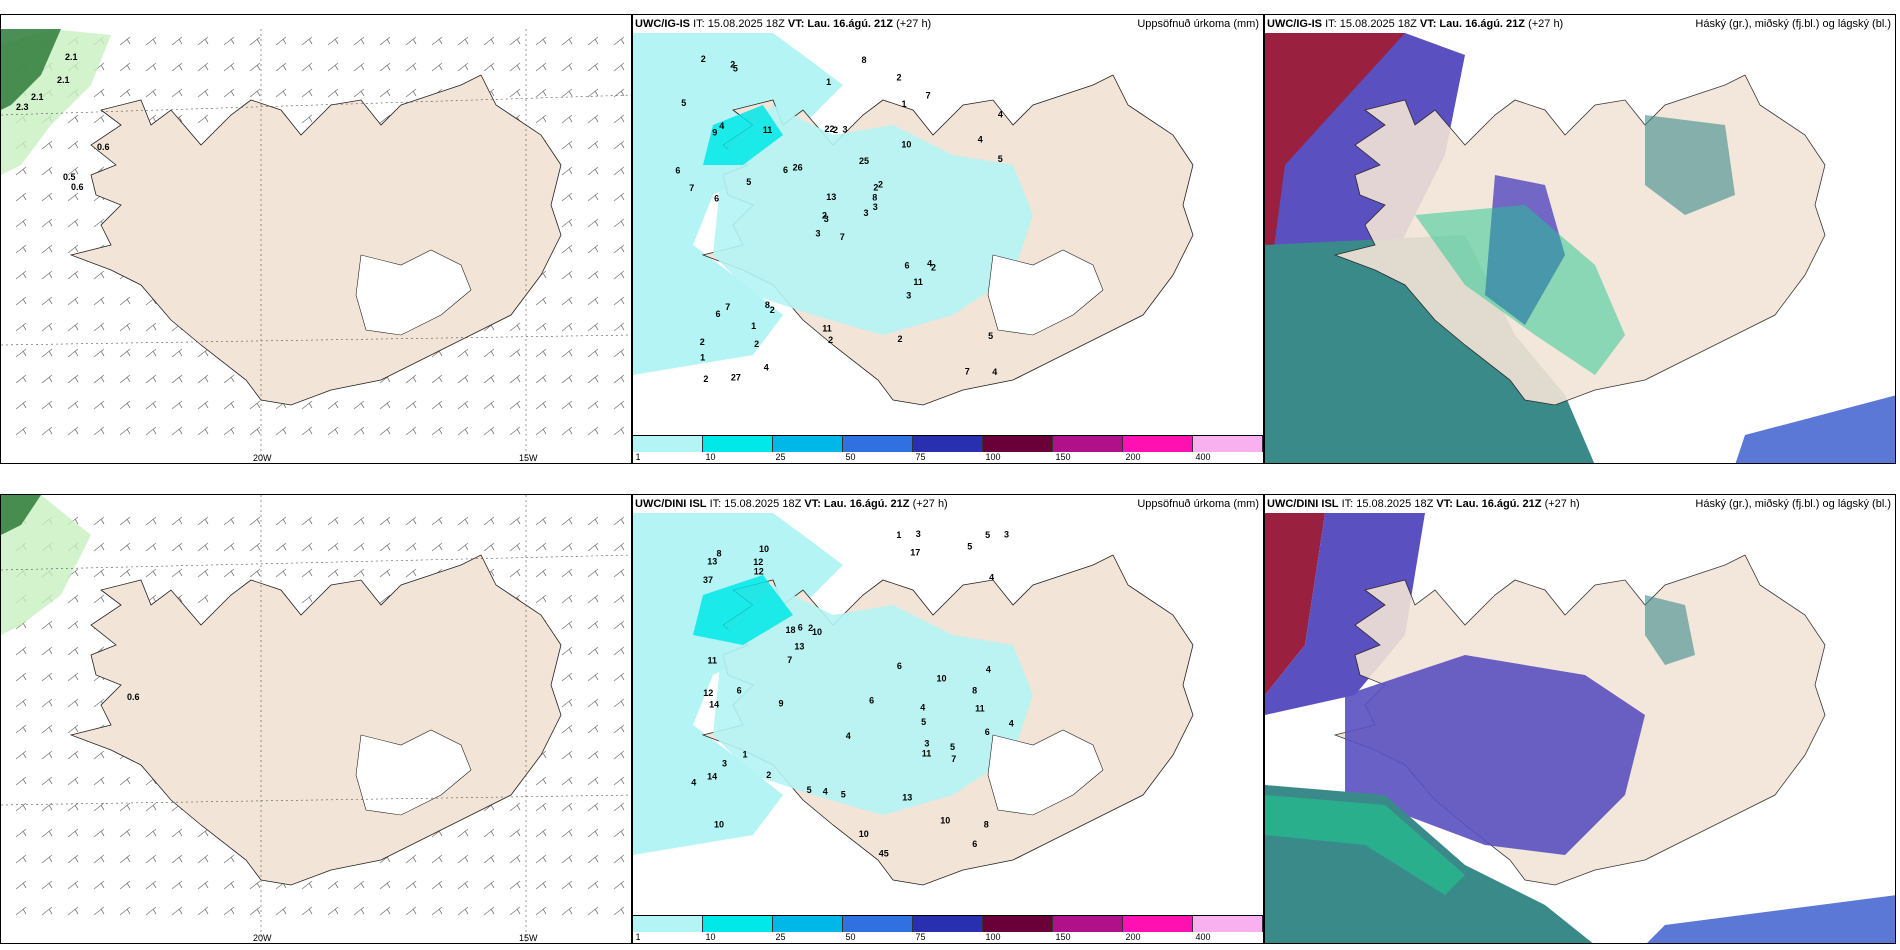 This screenshot has width=1900, height=950. What do you see at coordinates (743, 135) in the screenshot?
I see `precip-high` at bounding box center [743, 135].